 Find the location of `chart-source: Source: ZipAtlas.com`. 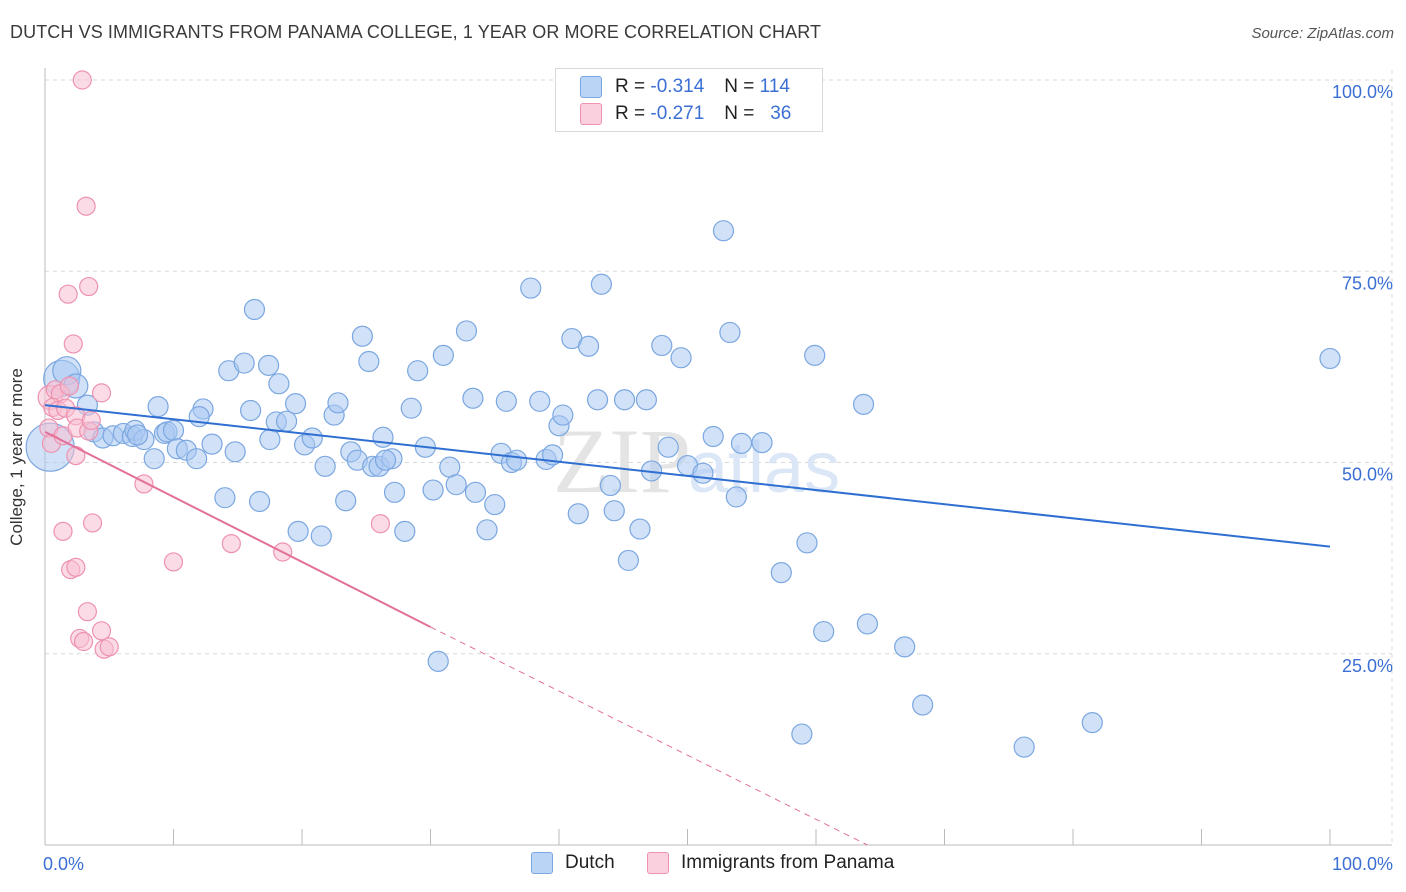

chart-source: Source: ZipAtlas.com is located at coordinates (1322, 33).